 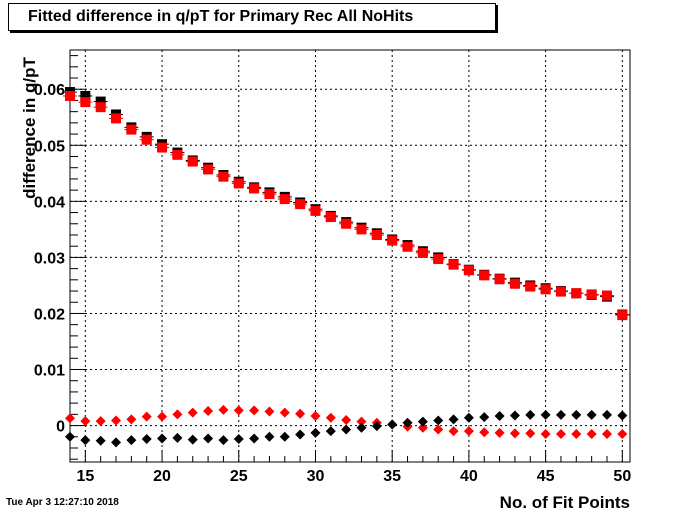 What do you see at coordinates (392, 476) in the screenshot?
I see `x-tick-label: 35` at bounding box center [392, 476].